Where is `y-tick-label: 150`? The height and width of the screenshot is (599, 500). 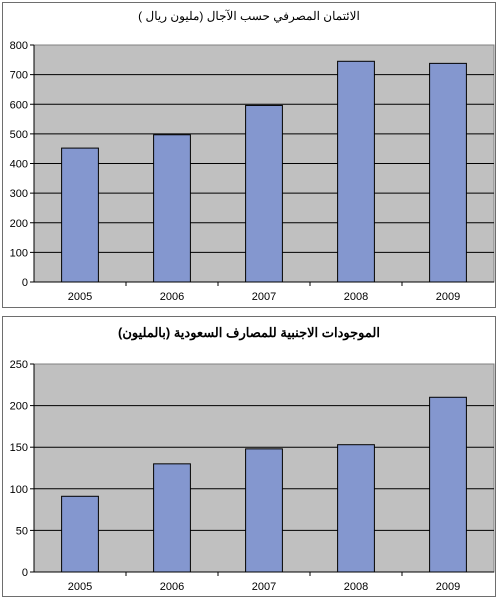 y-tick-label: 150 is located at coordinates (19, 448).